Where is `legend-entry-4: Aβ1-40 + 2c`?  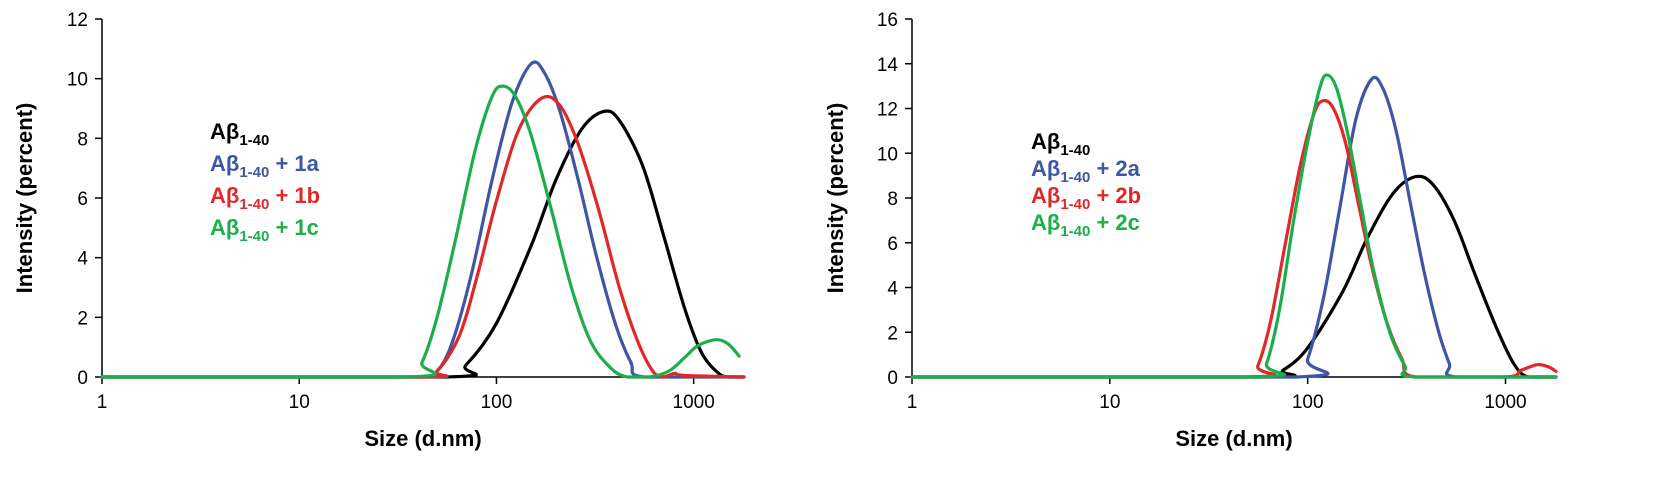
legend-entry-4: Aβ1-40 + 2c is located at coordinates (1085, 225).